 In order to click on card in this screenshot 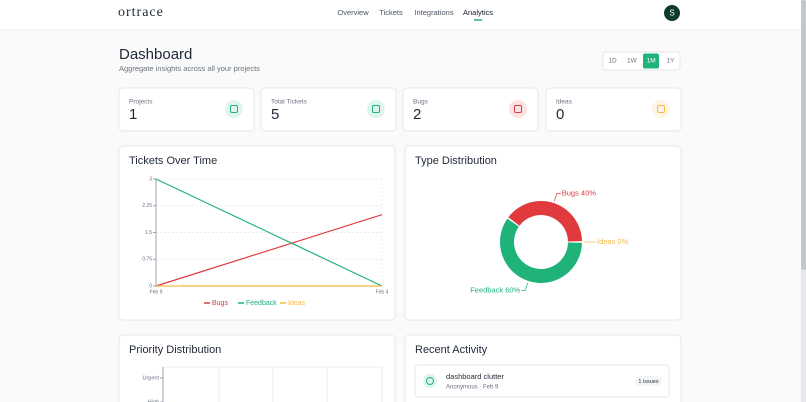, I will do `click(257, 368)`.